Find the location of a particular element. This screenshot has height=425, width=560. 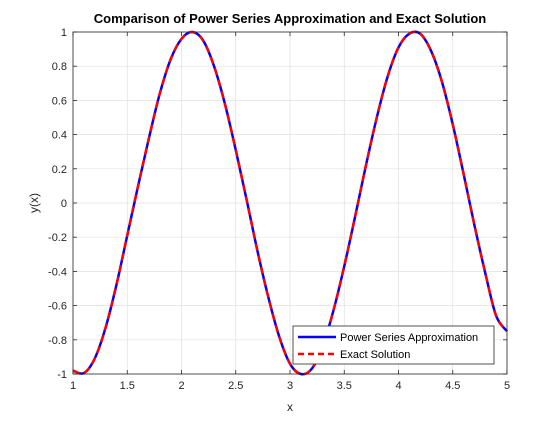

y-tick-label: -0.6 is located at coordinates (57, 307).